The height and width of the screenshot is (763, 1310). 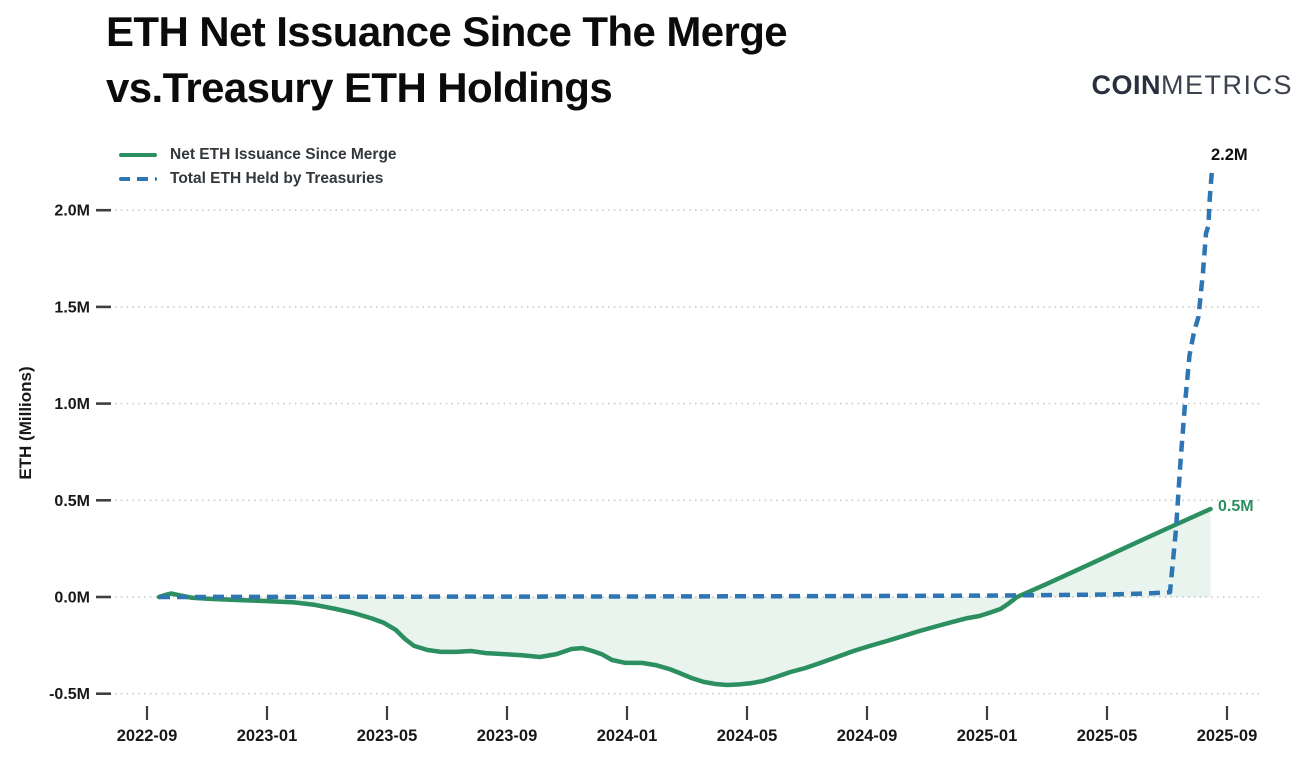 What do you see at coordinates (267, 736) in the screenshot?
I see `x-tick-label: 2023-01` at bounding box center [267, 736].